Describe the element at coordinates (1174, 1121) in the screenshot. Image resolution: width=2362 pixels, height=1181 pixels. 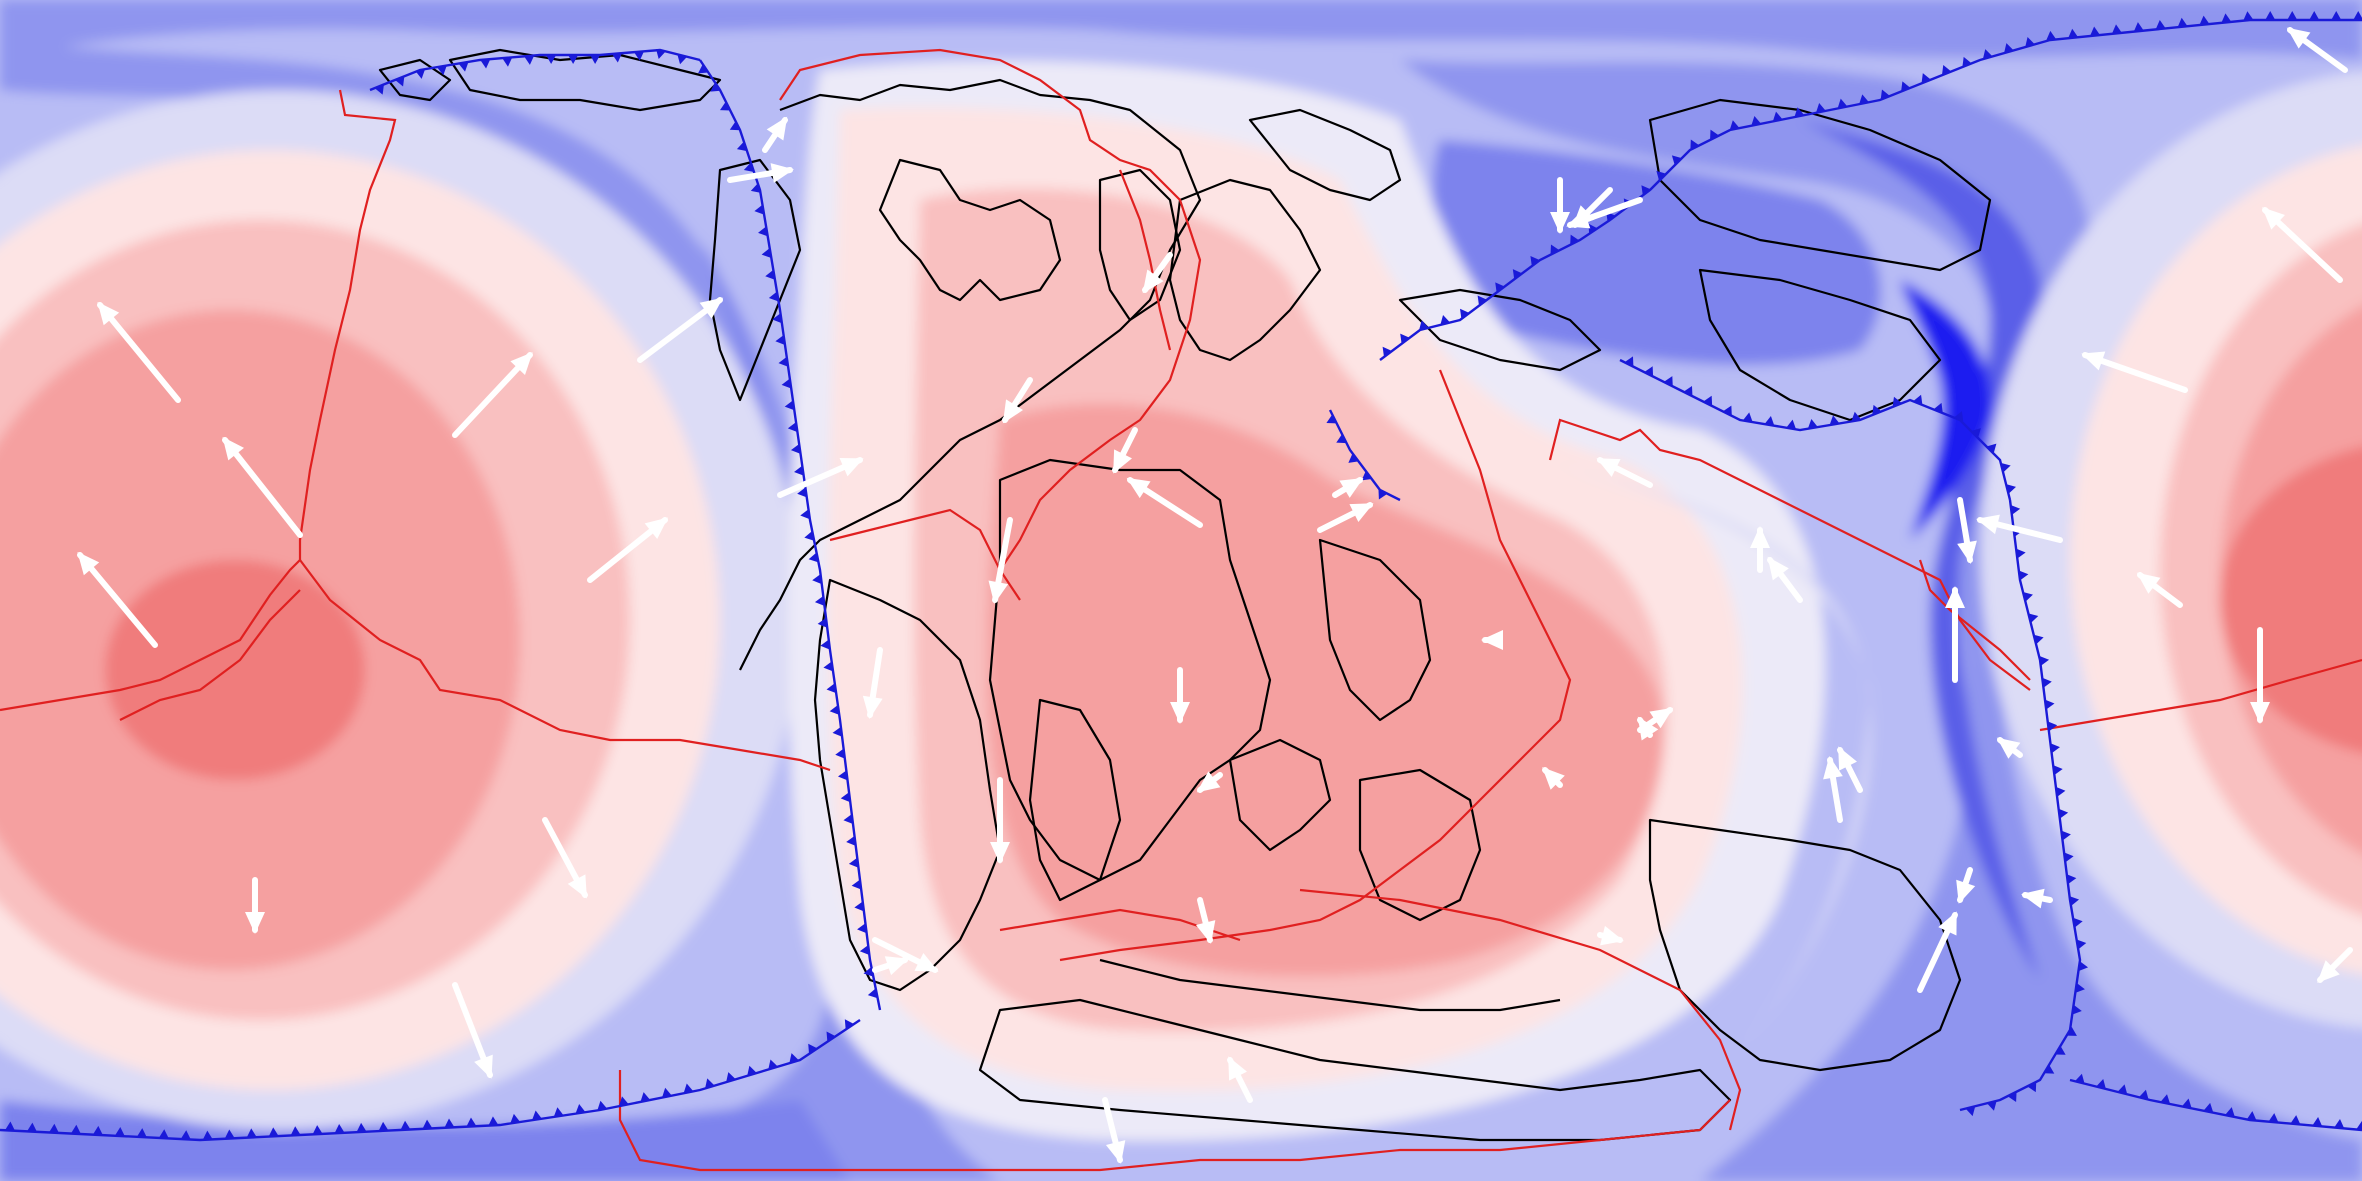
I see `ridge-southern-ring` at that location.